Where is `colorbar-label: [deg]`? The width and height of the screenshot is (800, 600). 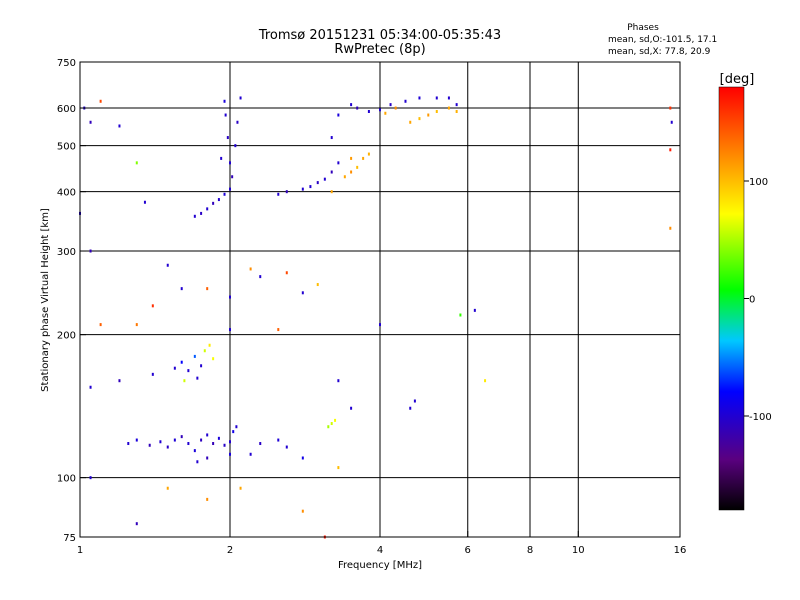 colorbar-label: [deg] is located at coordinates (737, 79).